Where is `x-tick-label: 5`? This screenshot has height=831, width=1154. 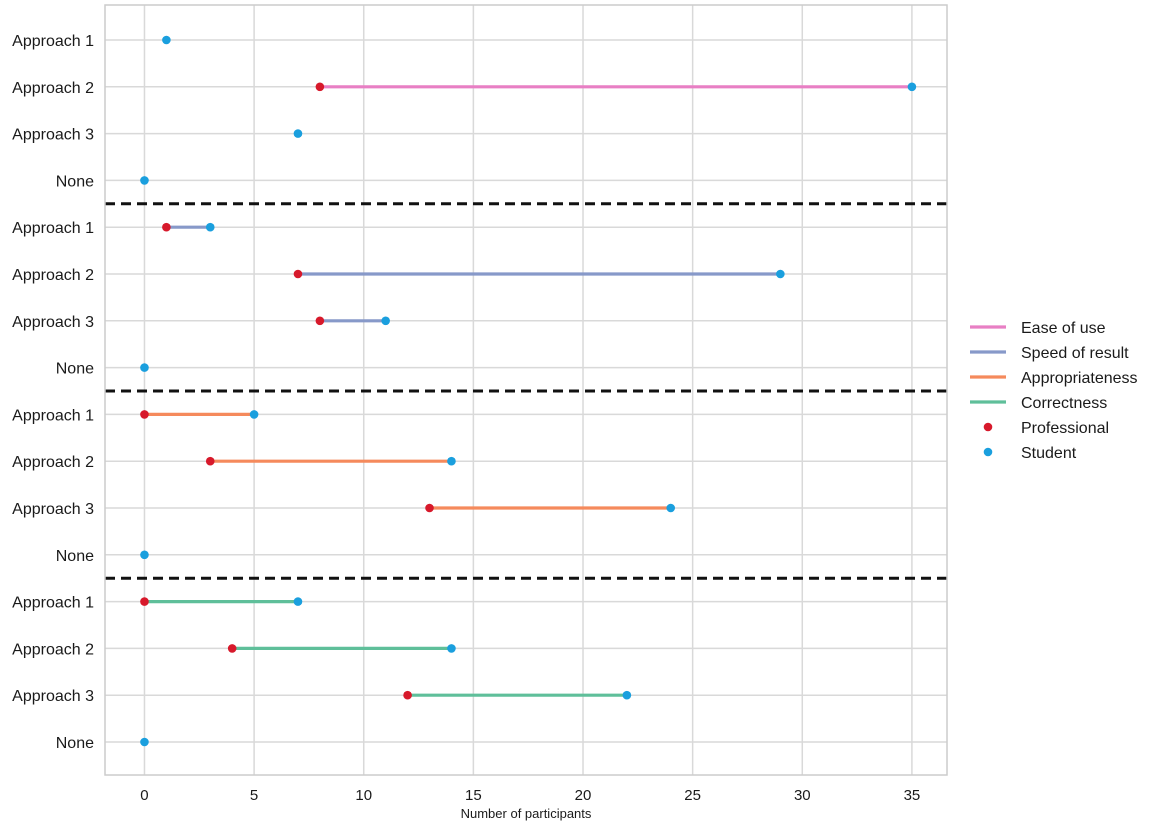
x-tick-label: 5 is located at coordinates (254, 795).